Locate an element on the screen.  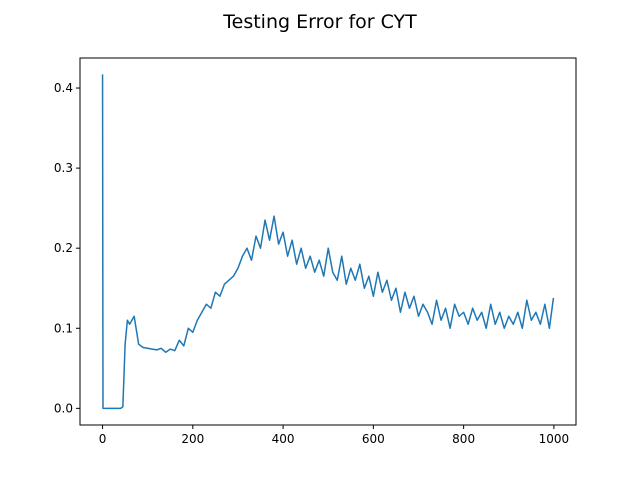
y-tick-label: 0.0 is located at coordinates (63, 408).